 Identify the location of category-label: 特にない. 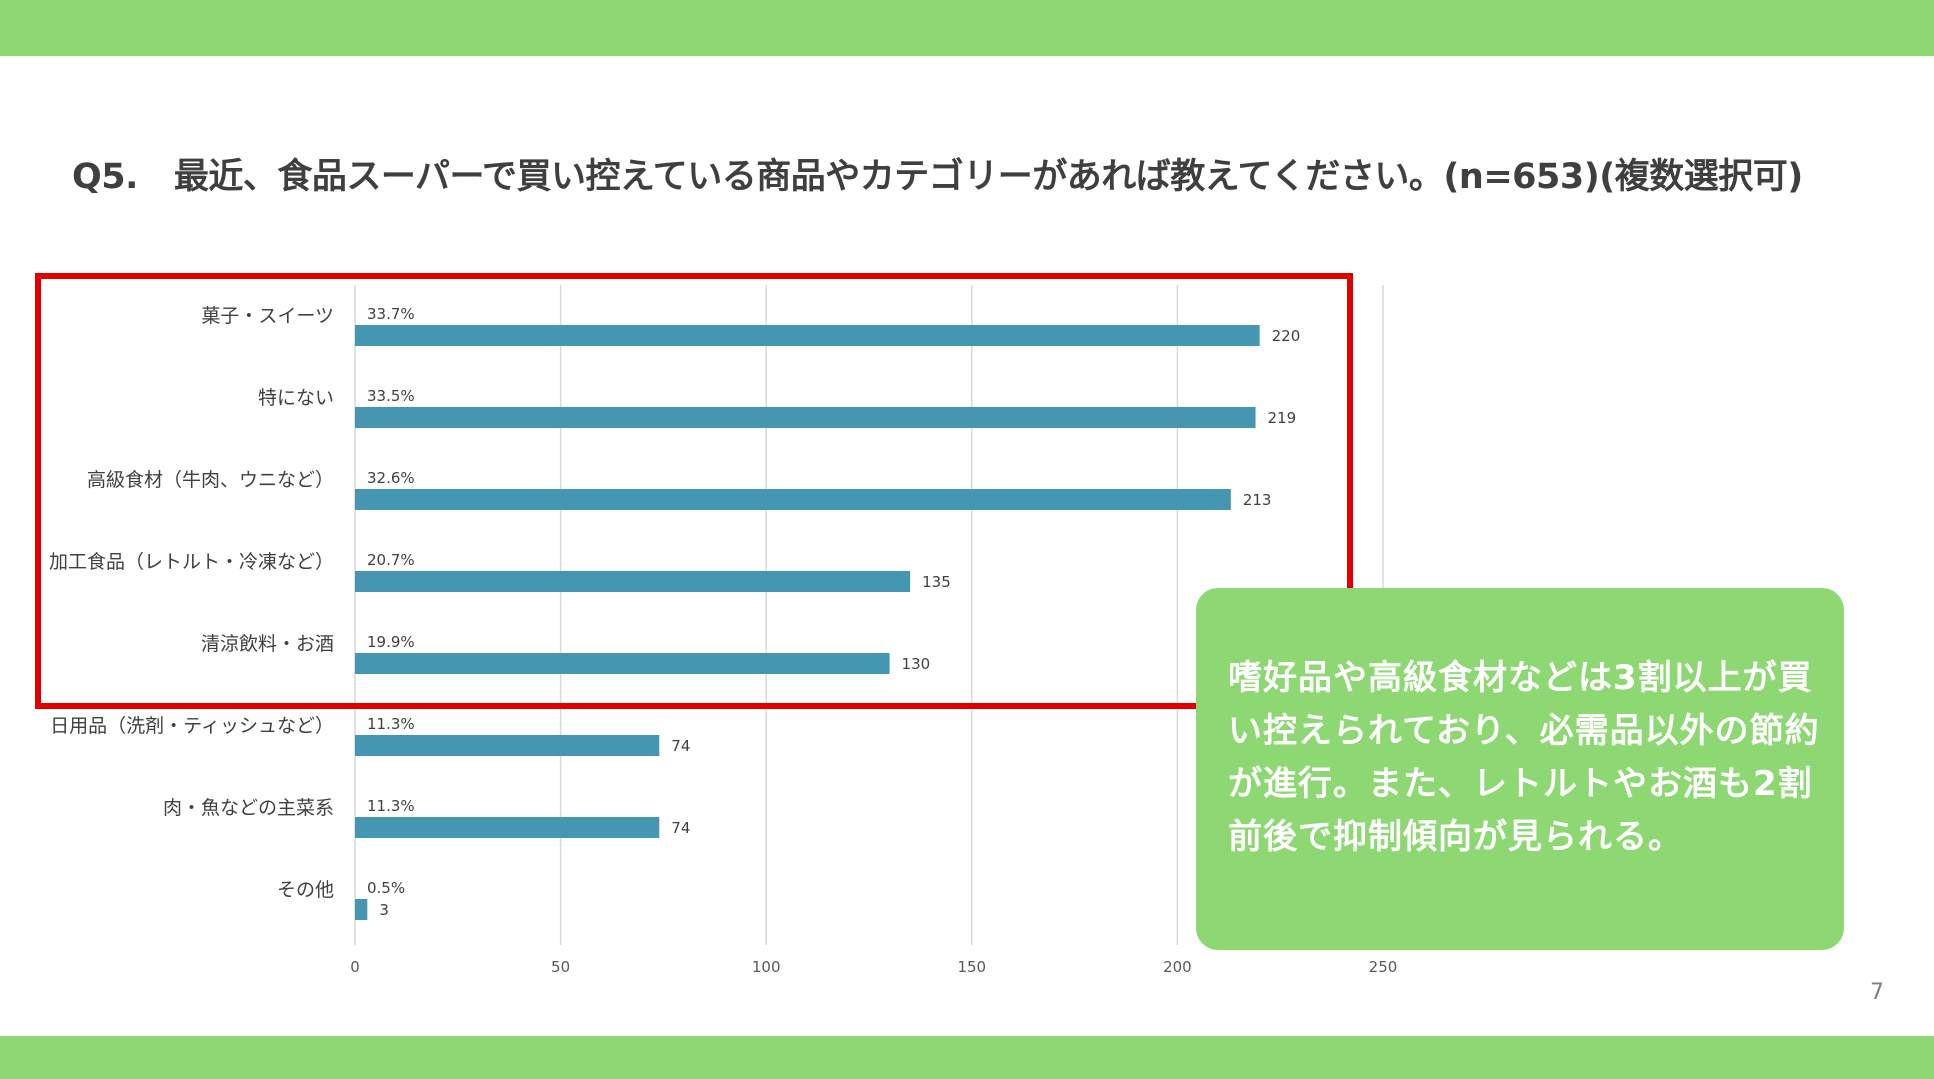
(296, 398).